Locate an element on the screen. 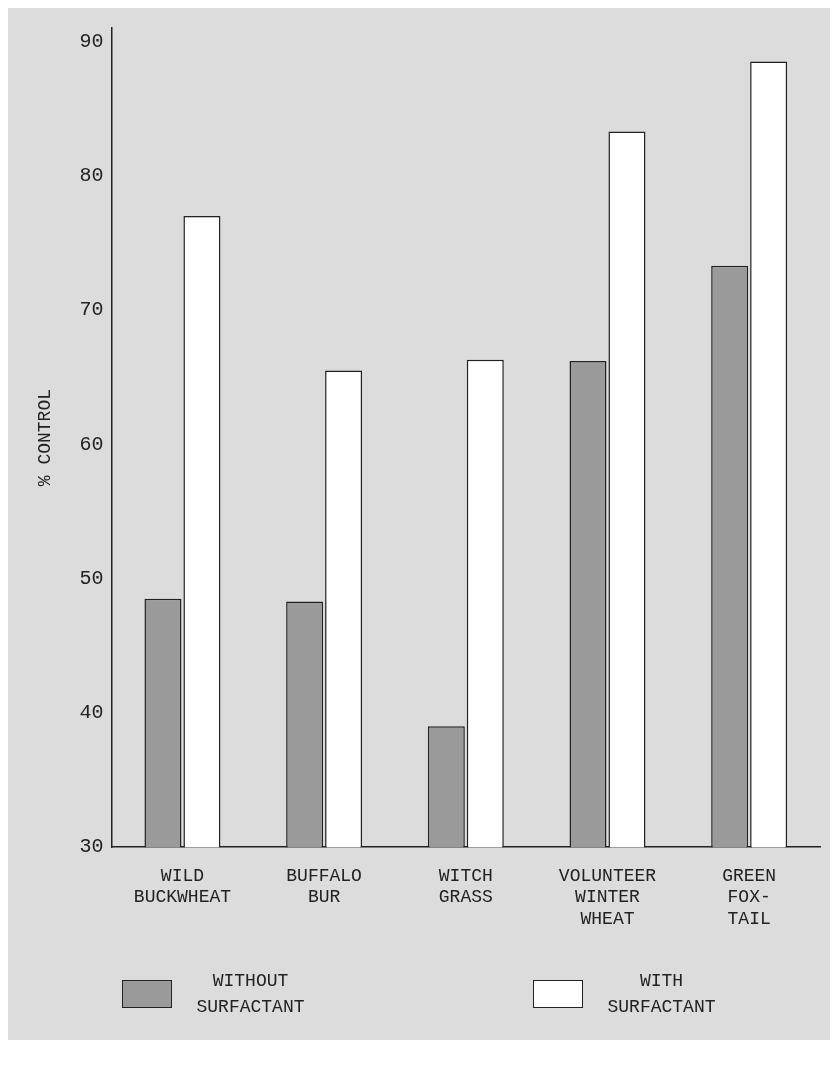 The image size is (838, 1072). y-tick-label: 70 is located at coordinates (91, 310).